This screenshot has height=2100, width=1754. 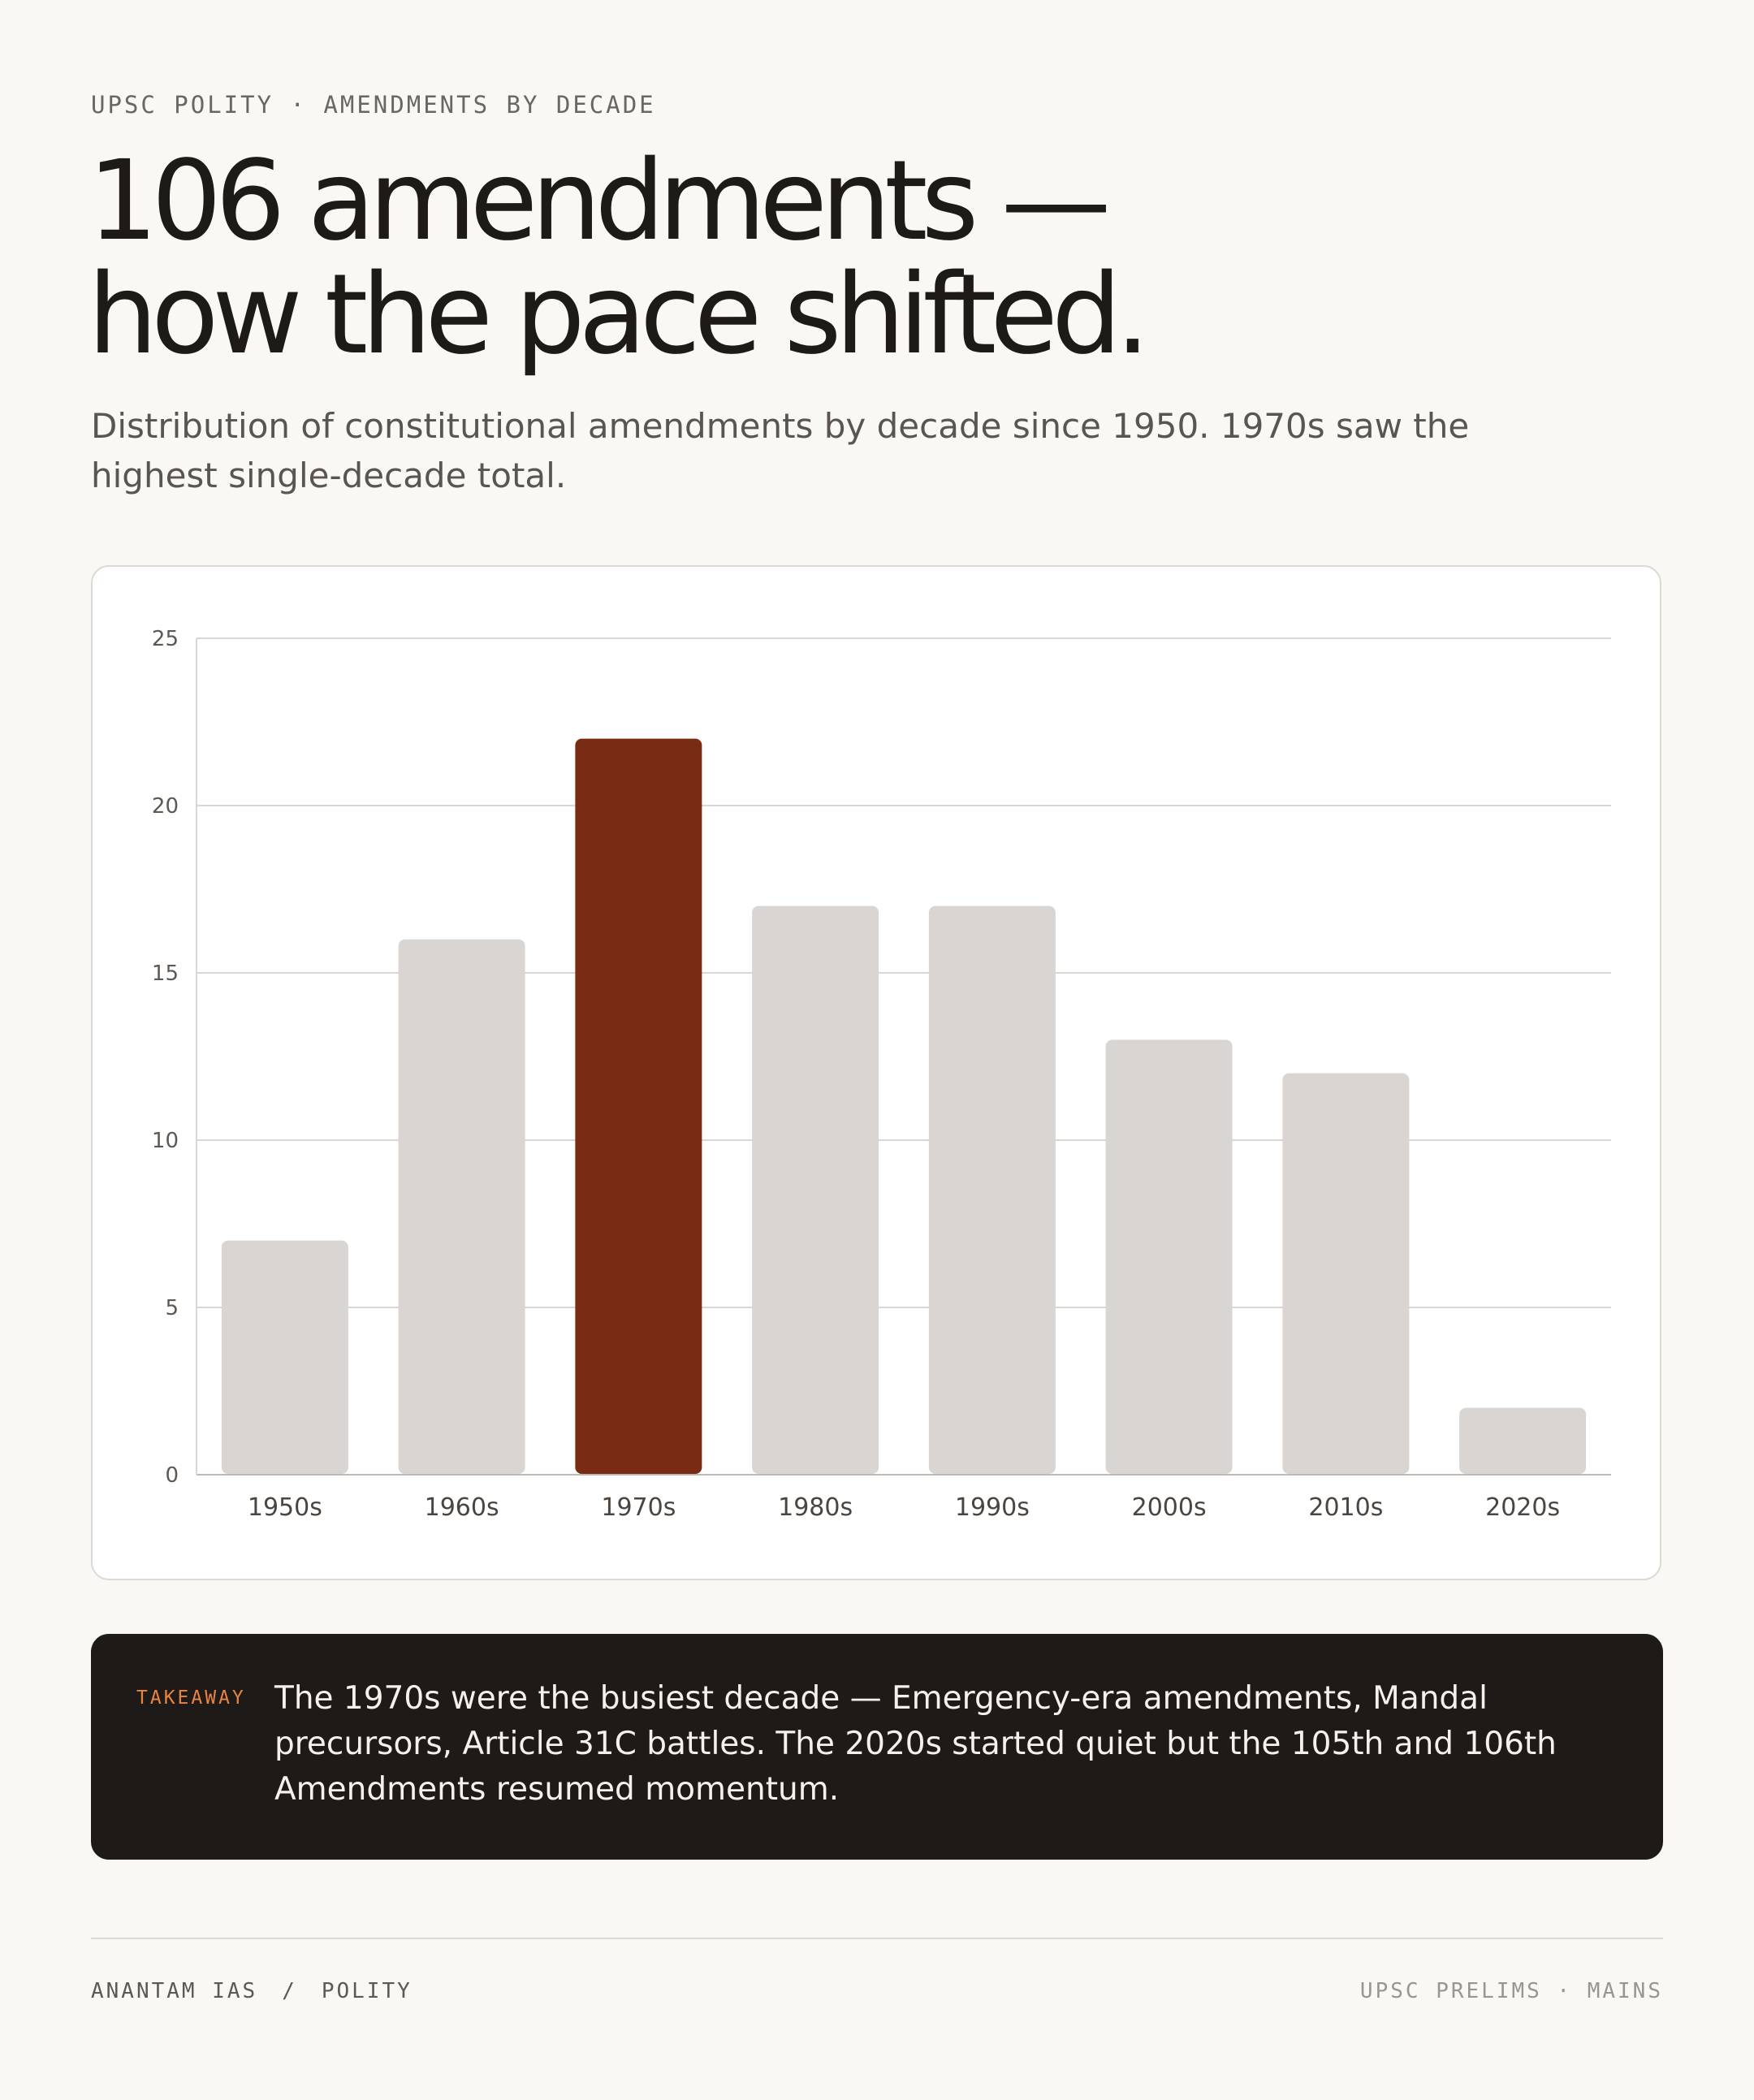 I want to click on y-tick-label: 20, so click(x=165, y=807).